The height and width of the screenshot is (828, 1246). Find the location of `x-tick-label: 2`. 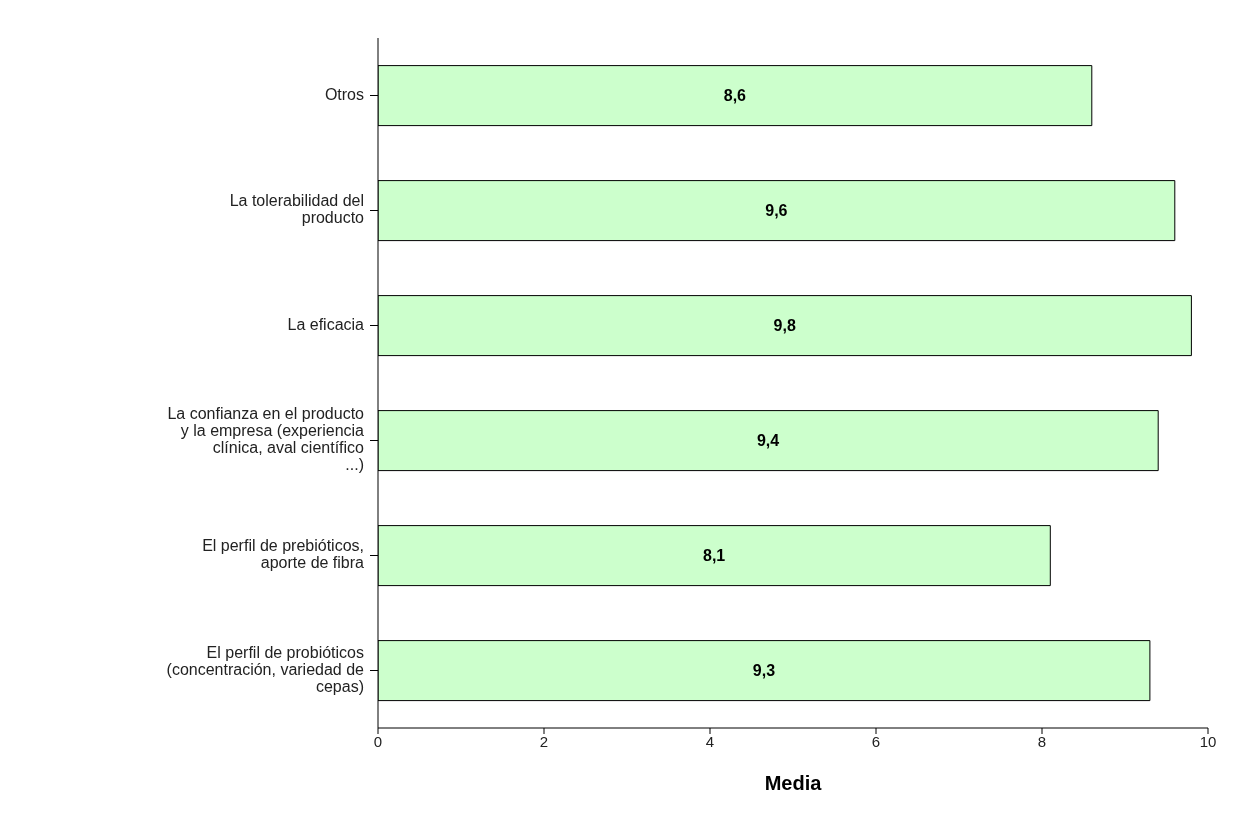

x-tick-label: 2 is located at coordinates (544, 741).